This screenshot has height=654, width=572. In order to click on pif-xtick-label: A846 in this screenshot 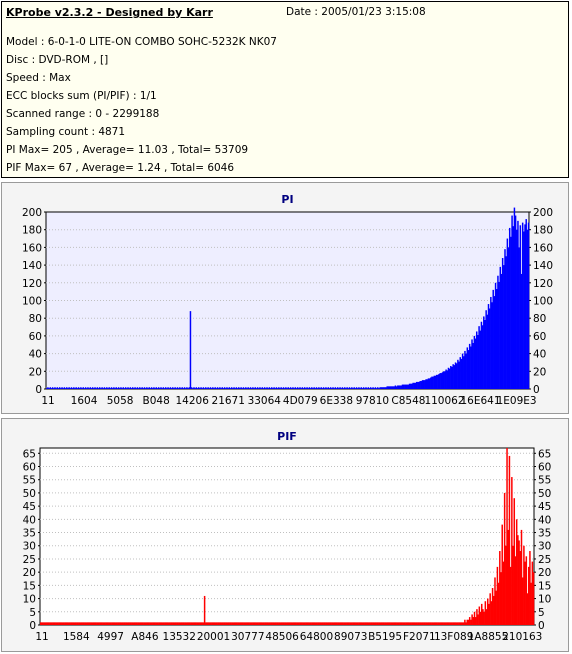, I will do `click(145, 637)`.